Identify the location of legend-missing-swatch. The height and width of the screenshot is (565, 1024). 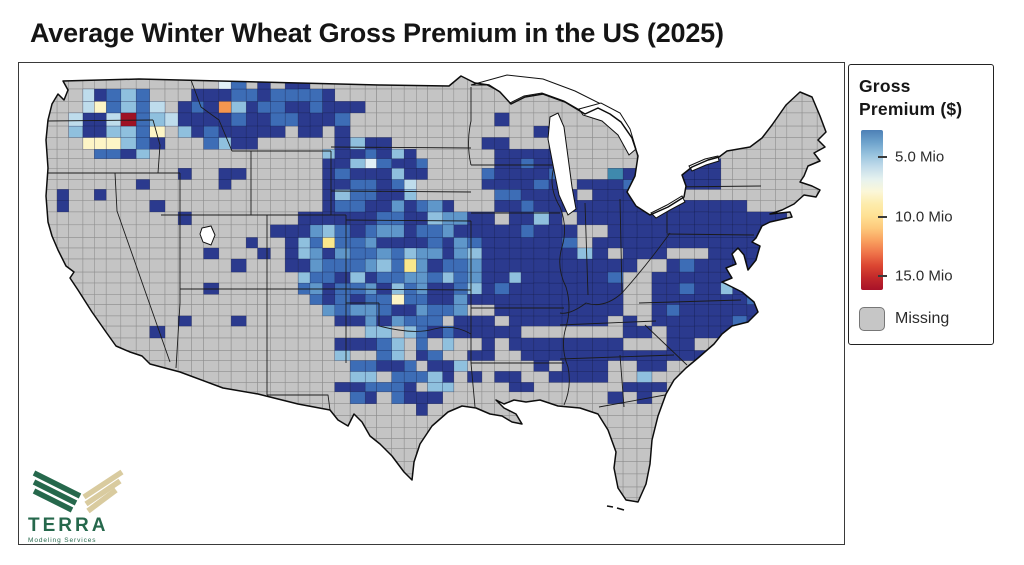
(872, 318).